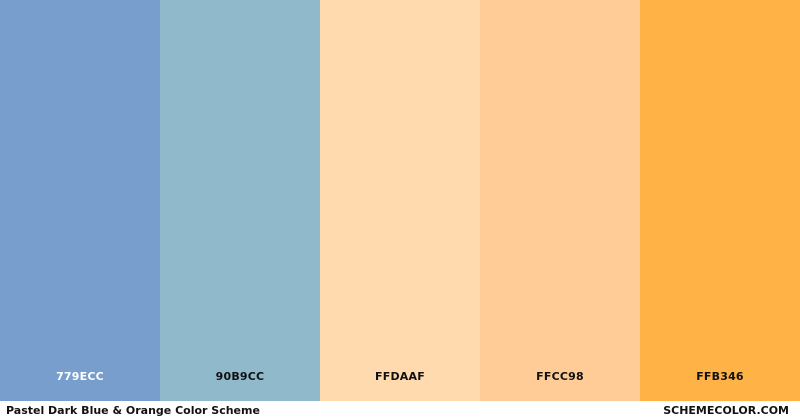  What do you see at coordinates (720, 376) in the screenshot?
I see `swatch-hex-label-5: FFB346` at bounding box center [720, 376].